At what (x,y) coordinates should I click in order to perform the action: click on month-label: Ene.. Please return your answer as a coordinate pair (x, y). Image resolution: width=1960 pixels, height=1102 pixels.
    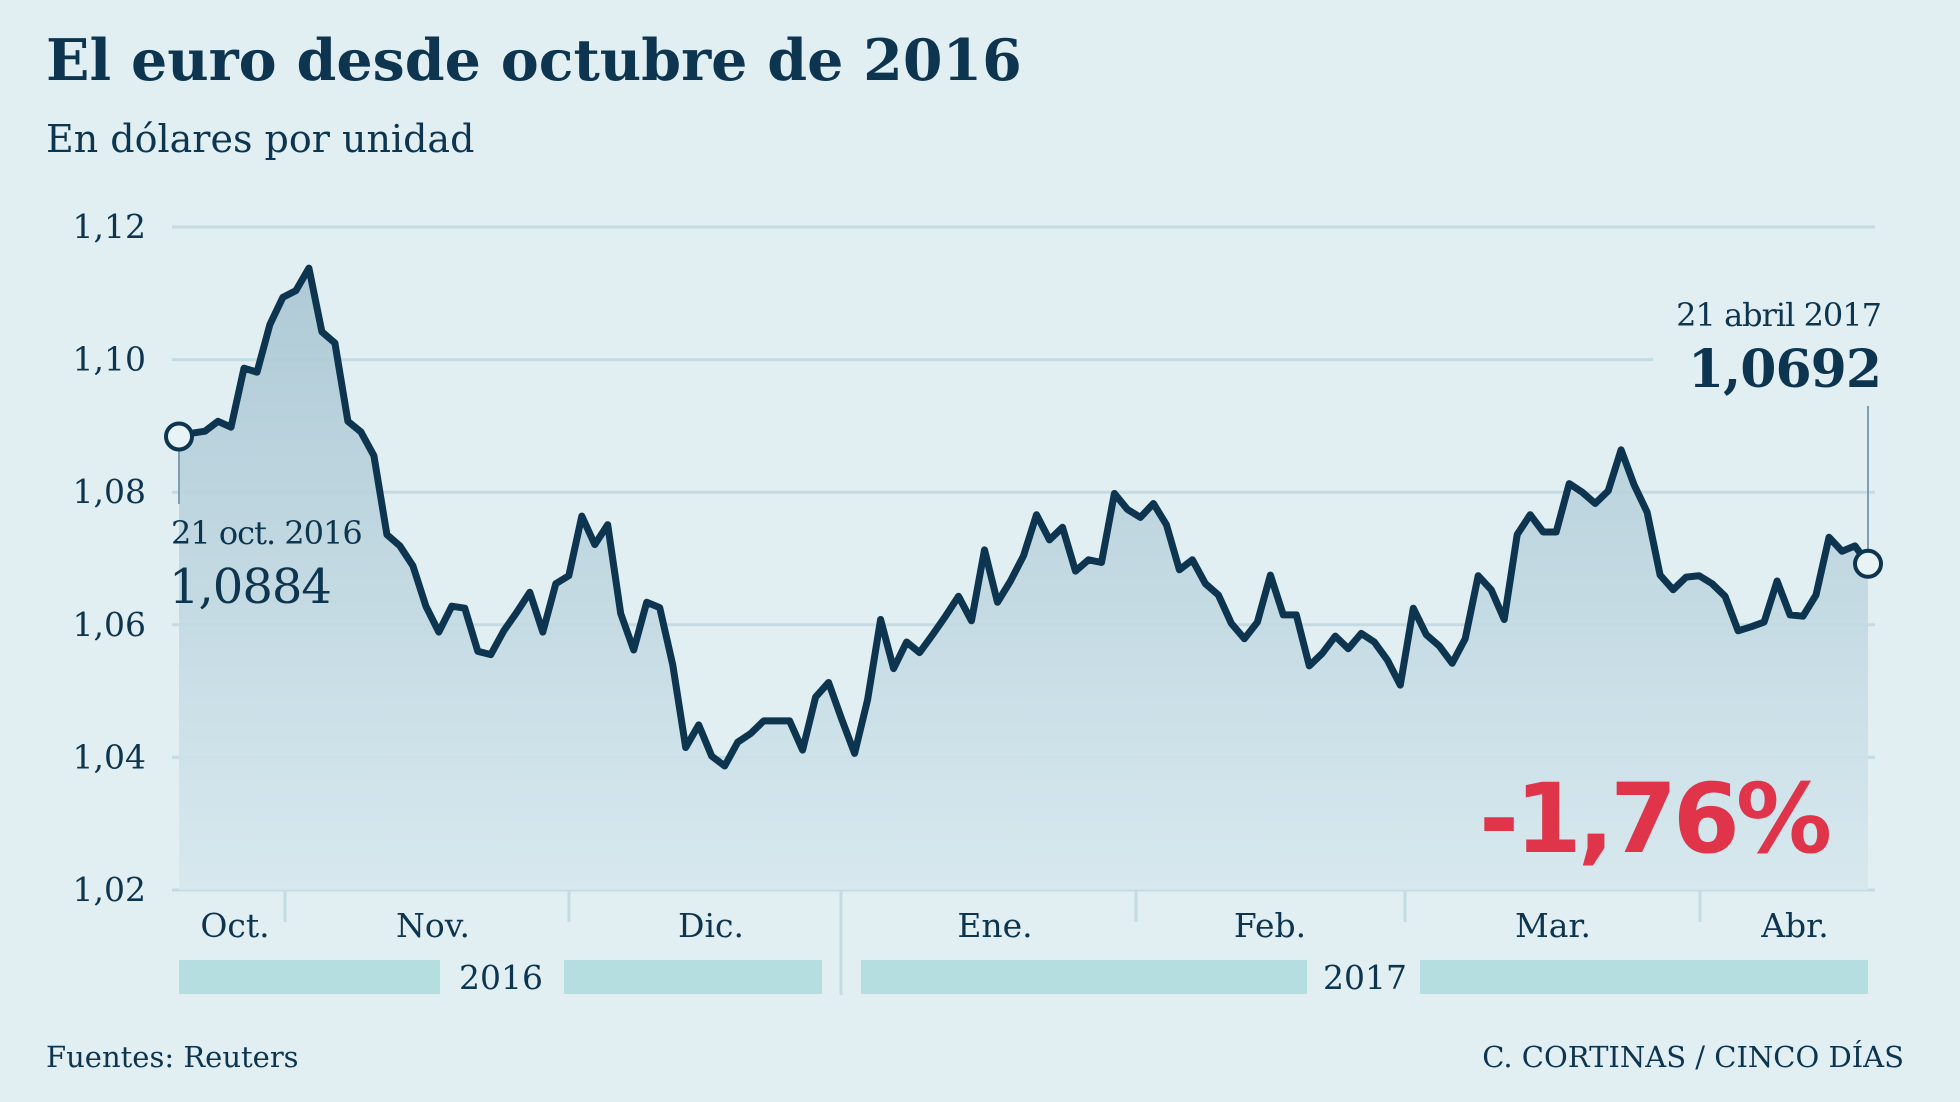
    Looking at the image, I should click on (994, 925).